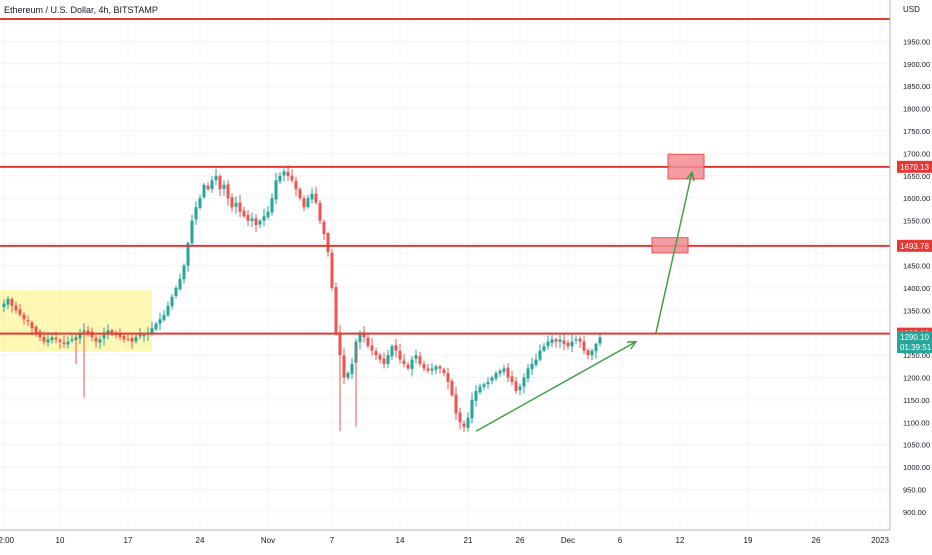 The width and height of the screenshot is (932, 555). I want to click on trend-arrow-line, so click(674, 252).